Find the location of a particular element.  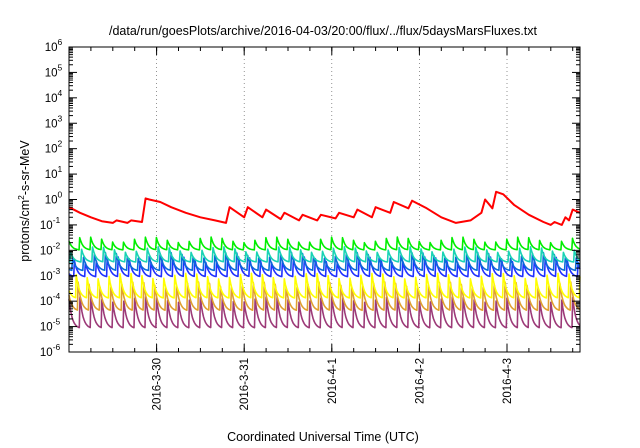

x-tick-label: 2016-3-31 is located at coordinates (245, 384).